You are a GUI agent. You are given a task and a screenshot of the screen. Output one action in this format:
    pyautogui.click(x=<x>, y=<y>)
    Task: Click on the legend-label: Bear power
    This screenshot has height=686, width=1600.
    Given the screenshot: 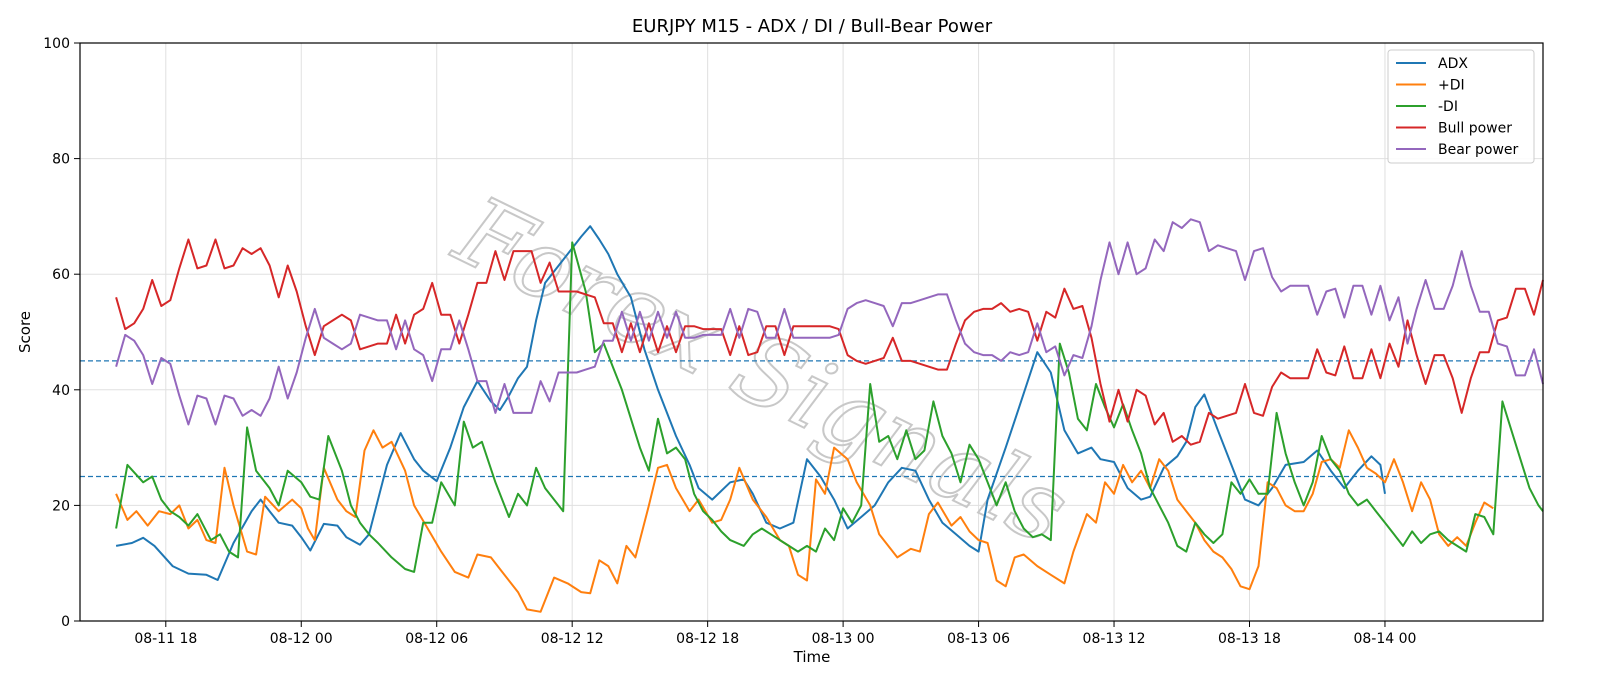 What is the action you would take?
    pyautogui.click(x=1478, y=150)
    